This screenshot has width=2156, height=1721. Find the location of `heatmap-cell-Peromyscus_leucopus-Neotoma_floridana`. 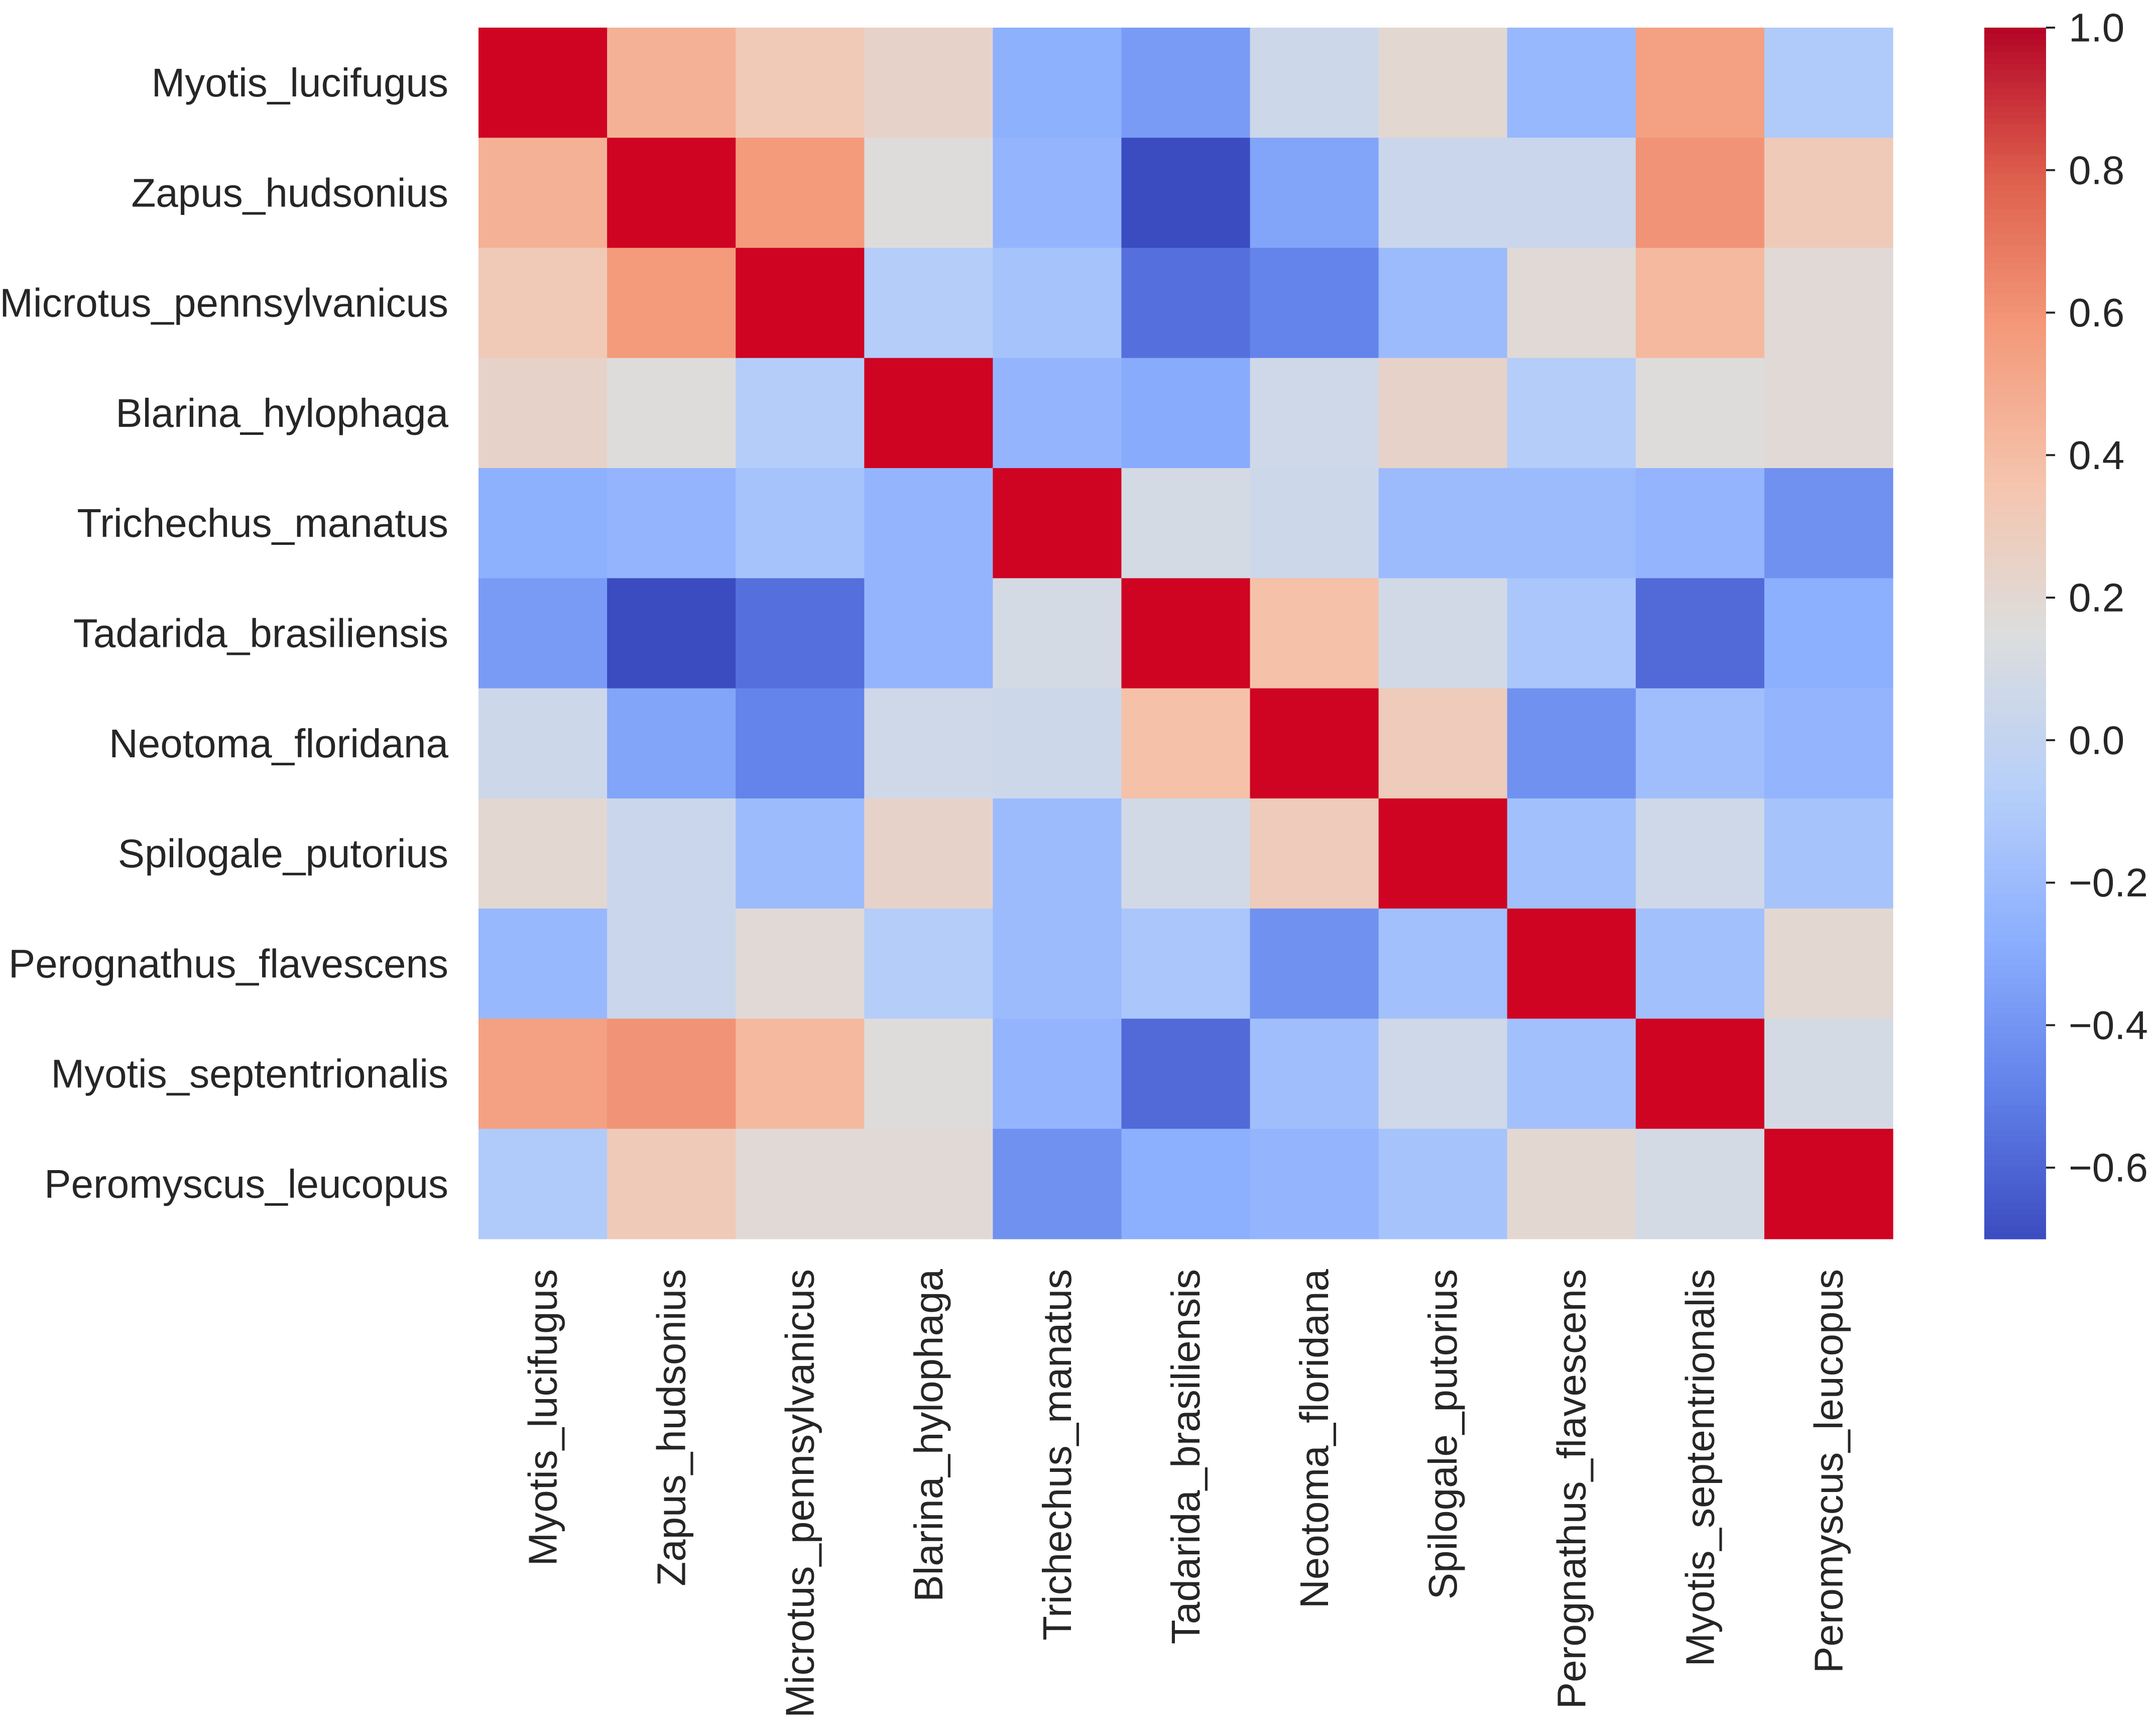

heatmap-cell-Peromyscus_leucopus-Neotoma_floridana is located at coordinates (1314, 1183).